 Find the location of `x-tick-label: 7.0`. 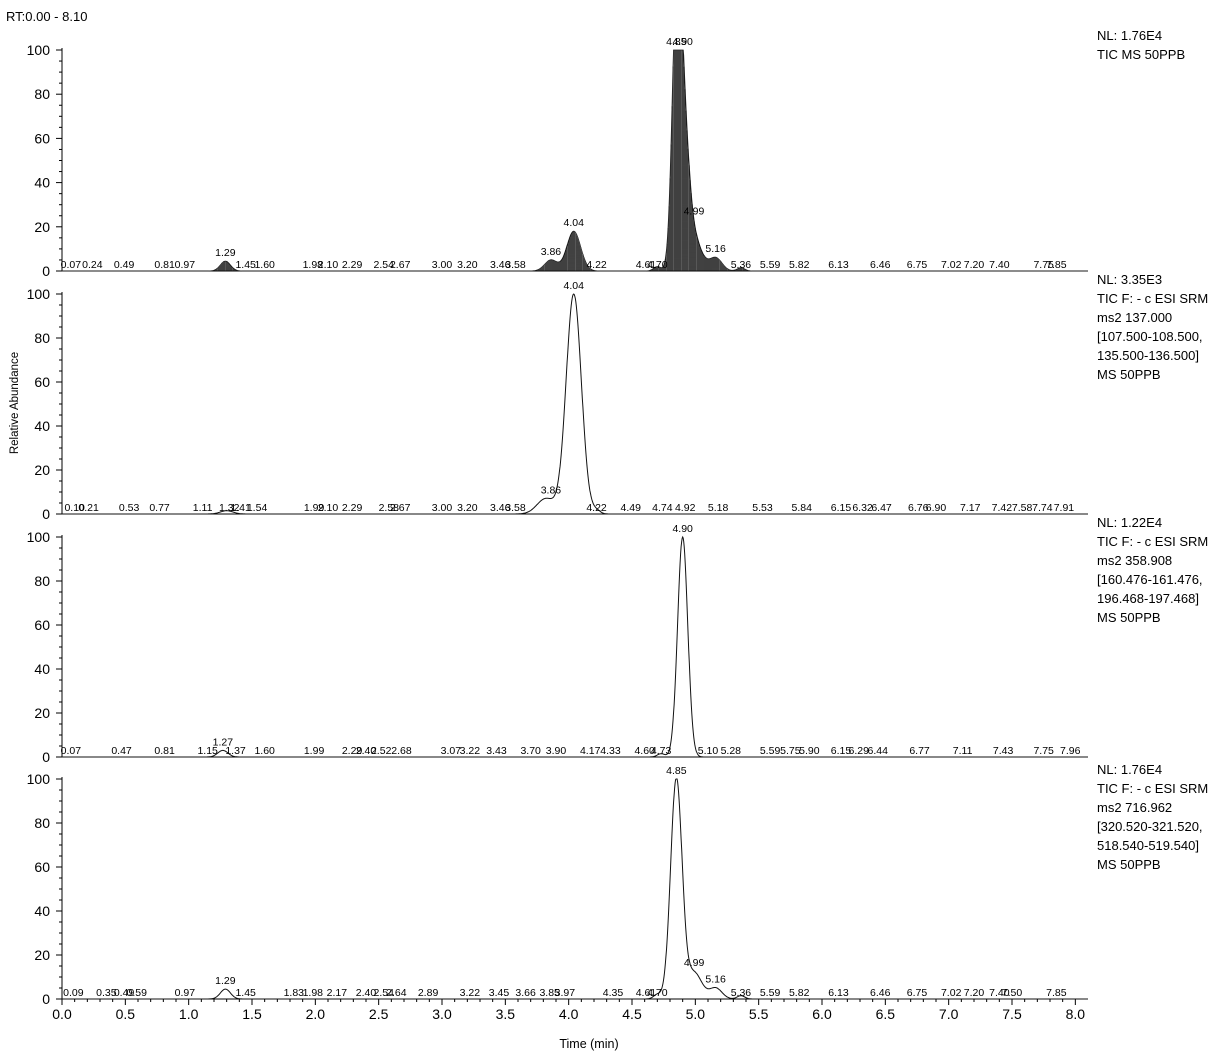

x-tick-label: 7.0 is located at coordinates (949, 1014).